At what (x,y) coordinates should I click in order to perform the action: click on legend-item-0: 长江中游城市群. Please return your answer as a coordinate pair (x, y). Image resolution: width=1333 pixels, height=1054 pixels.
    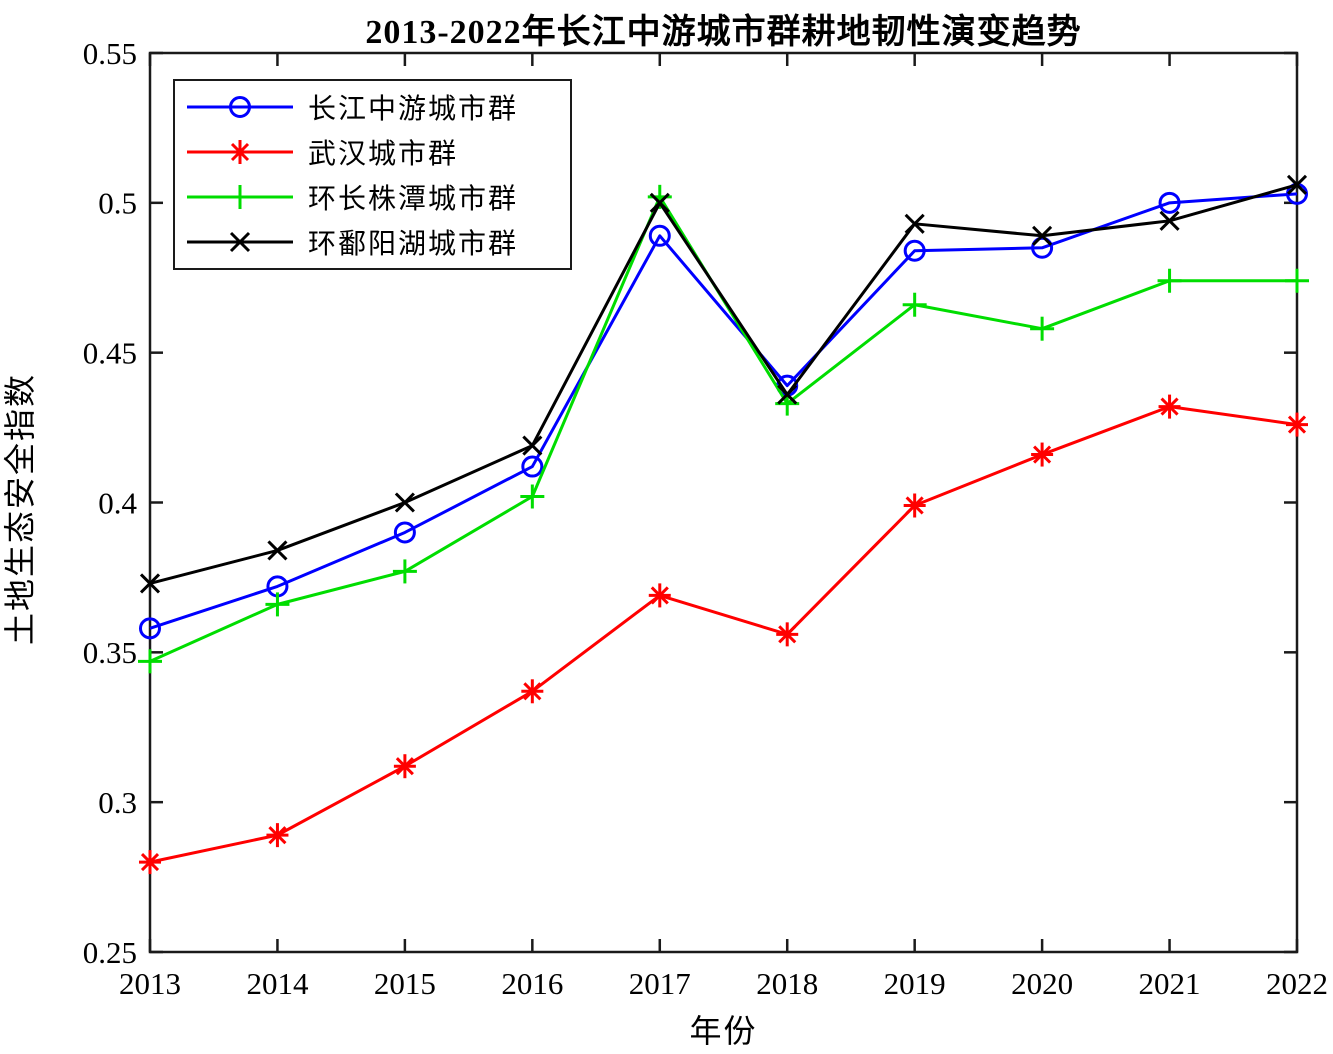
    Looking at the image, I should click on (377, 107).